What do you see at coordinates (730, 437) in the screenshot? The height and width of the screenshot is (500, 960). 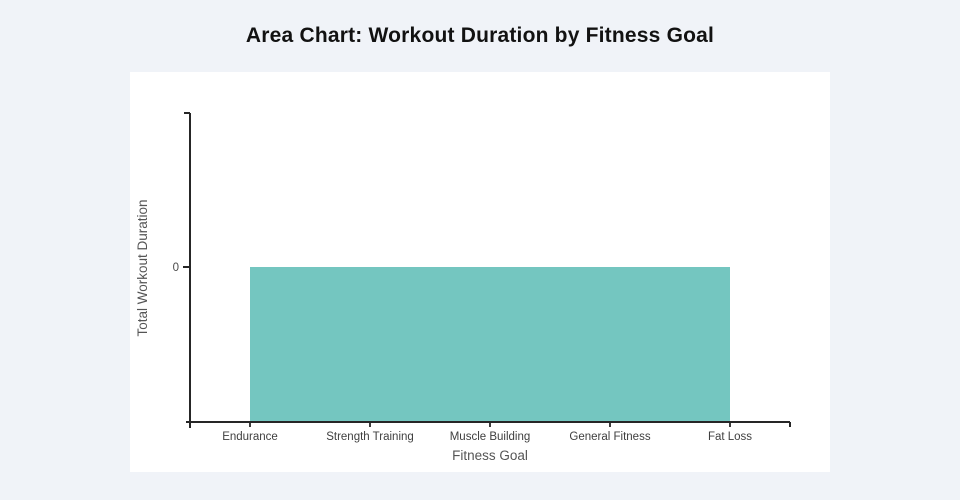 I see `x-tick-label-5: Fat Loss` at bounding box center [730, 437].